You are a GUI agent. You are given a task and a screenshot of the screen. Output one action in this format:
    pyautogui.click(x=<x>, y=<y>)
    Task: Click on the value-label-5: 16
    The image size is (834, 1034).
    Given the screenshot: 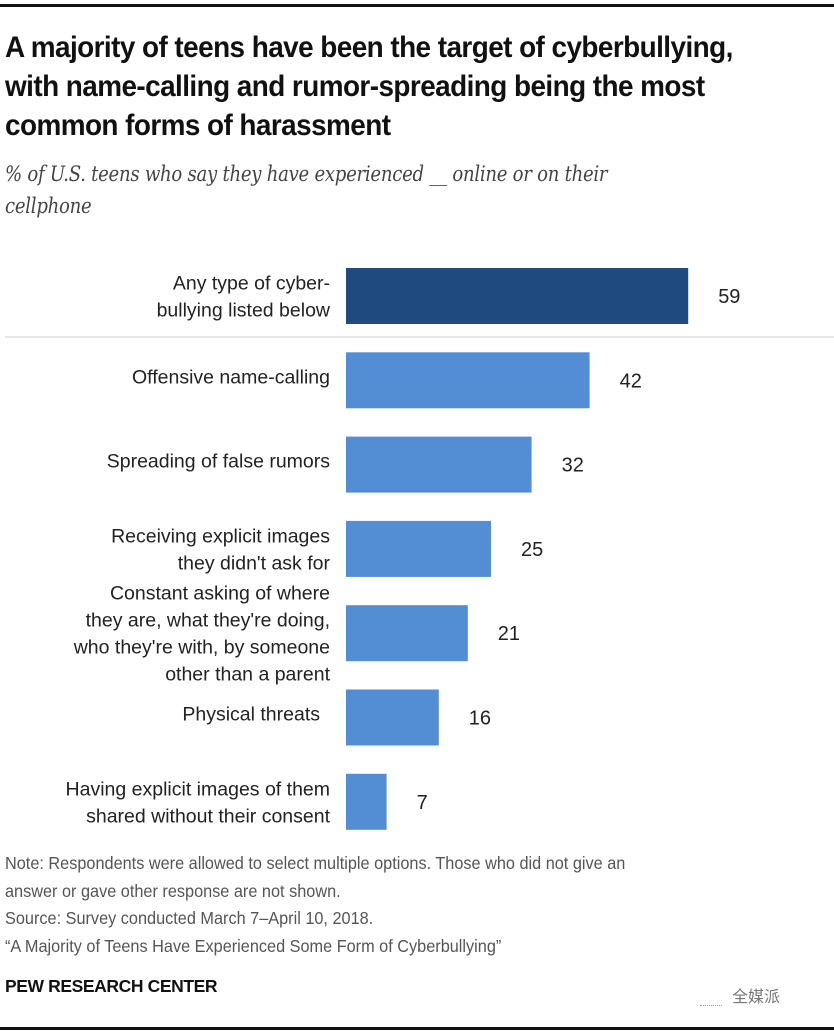 What is the action you would take?
    pyautogui.click(x=480, y=719)
    